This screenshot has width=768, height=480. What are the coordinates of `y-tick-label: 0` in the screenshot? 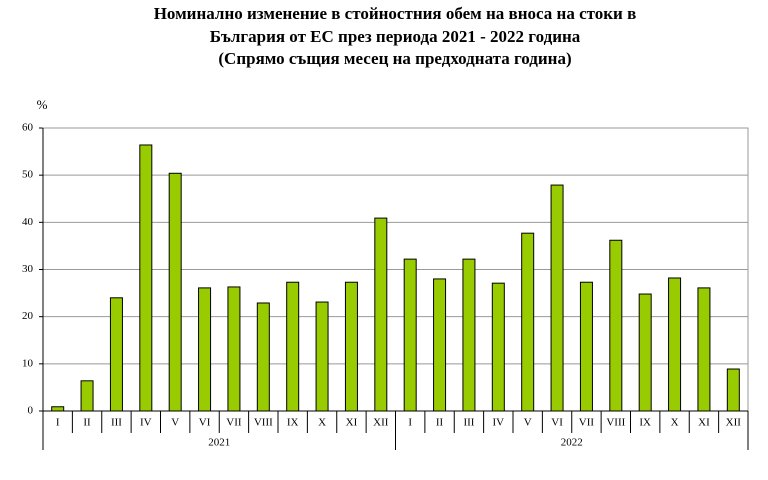 It's located at (31, 411).